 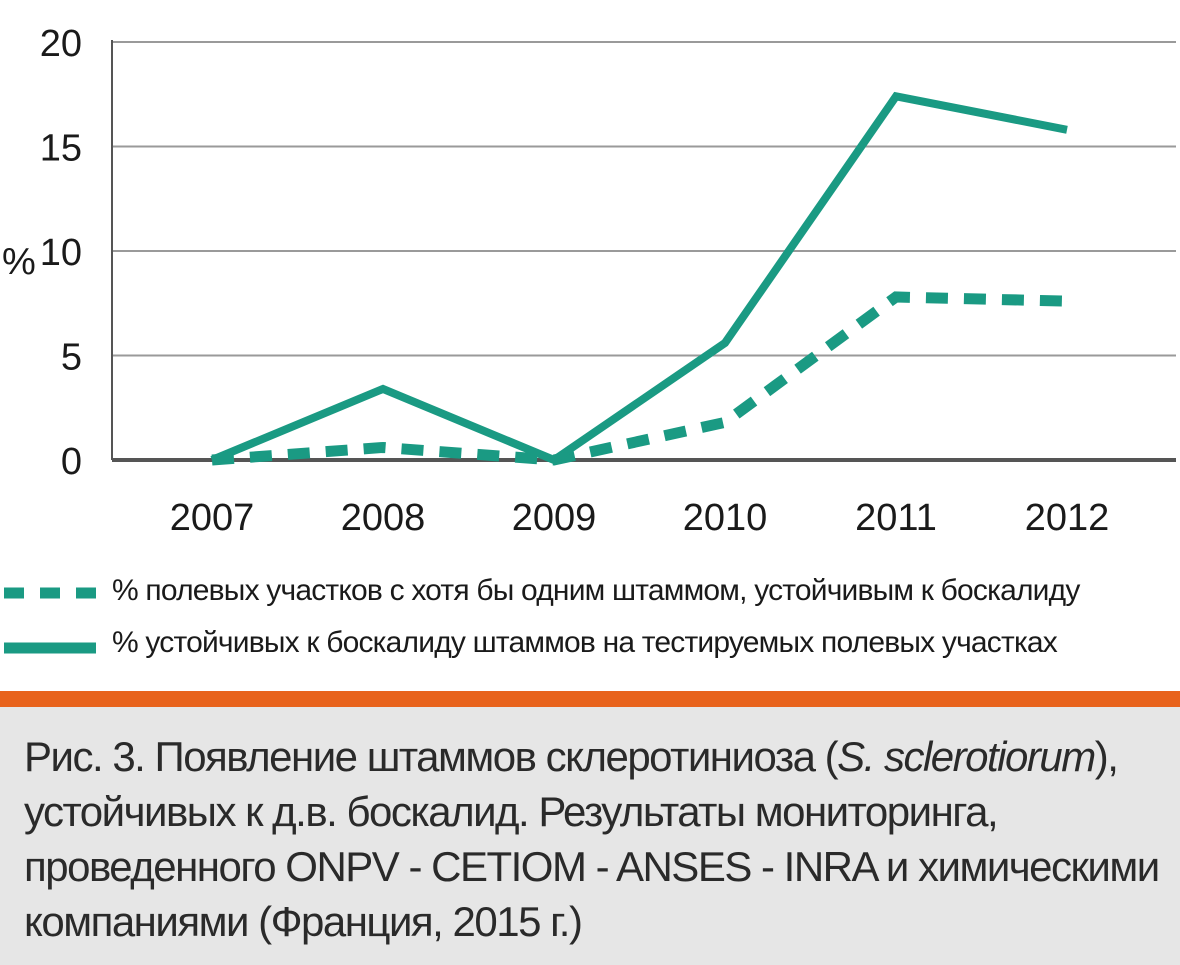 What do you see at coordinates (50, 648) in the screenshot?
I see `legend-swatch-solid` at bounding box center [50, 648].